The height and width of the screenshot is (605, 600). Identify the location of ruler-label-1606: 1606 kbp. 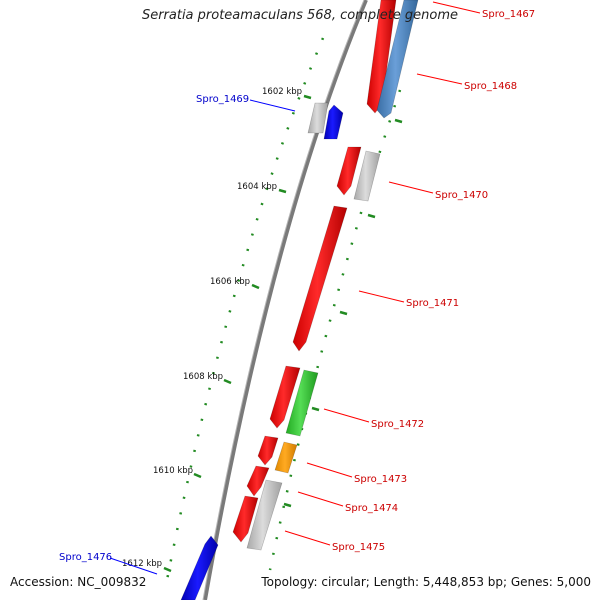
(230, 282).